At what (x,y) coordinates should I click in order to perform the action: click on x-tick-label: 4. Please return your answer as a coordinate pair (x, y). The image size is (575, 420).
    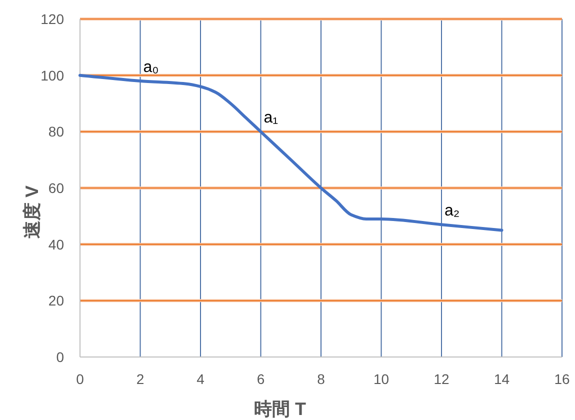
    Looking at the image, I should click on (200, 379).